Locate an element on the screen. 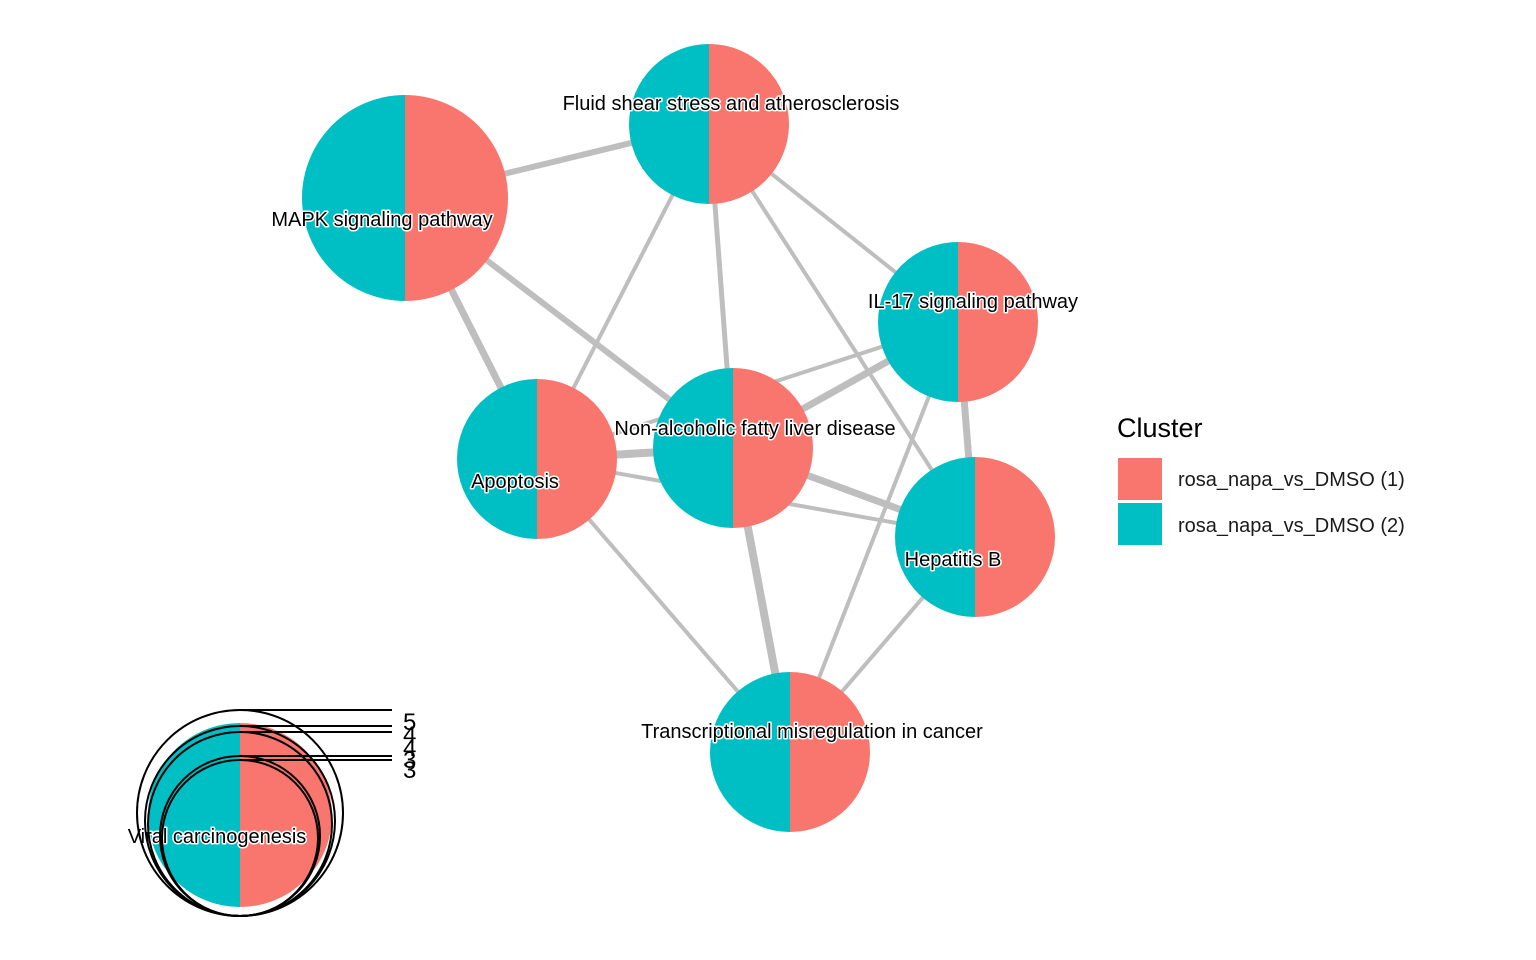 The height and width of the screenshot is (960, 1536). node-fluid is located at coordinates (709, 124).